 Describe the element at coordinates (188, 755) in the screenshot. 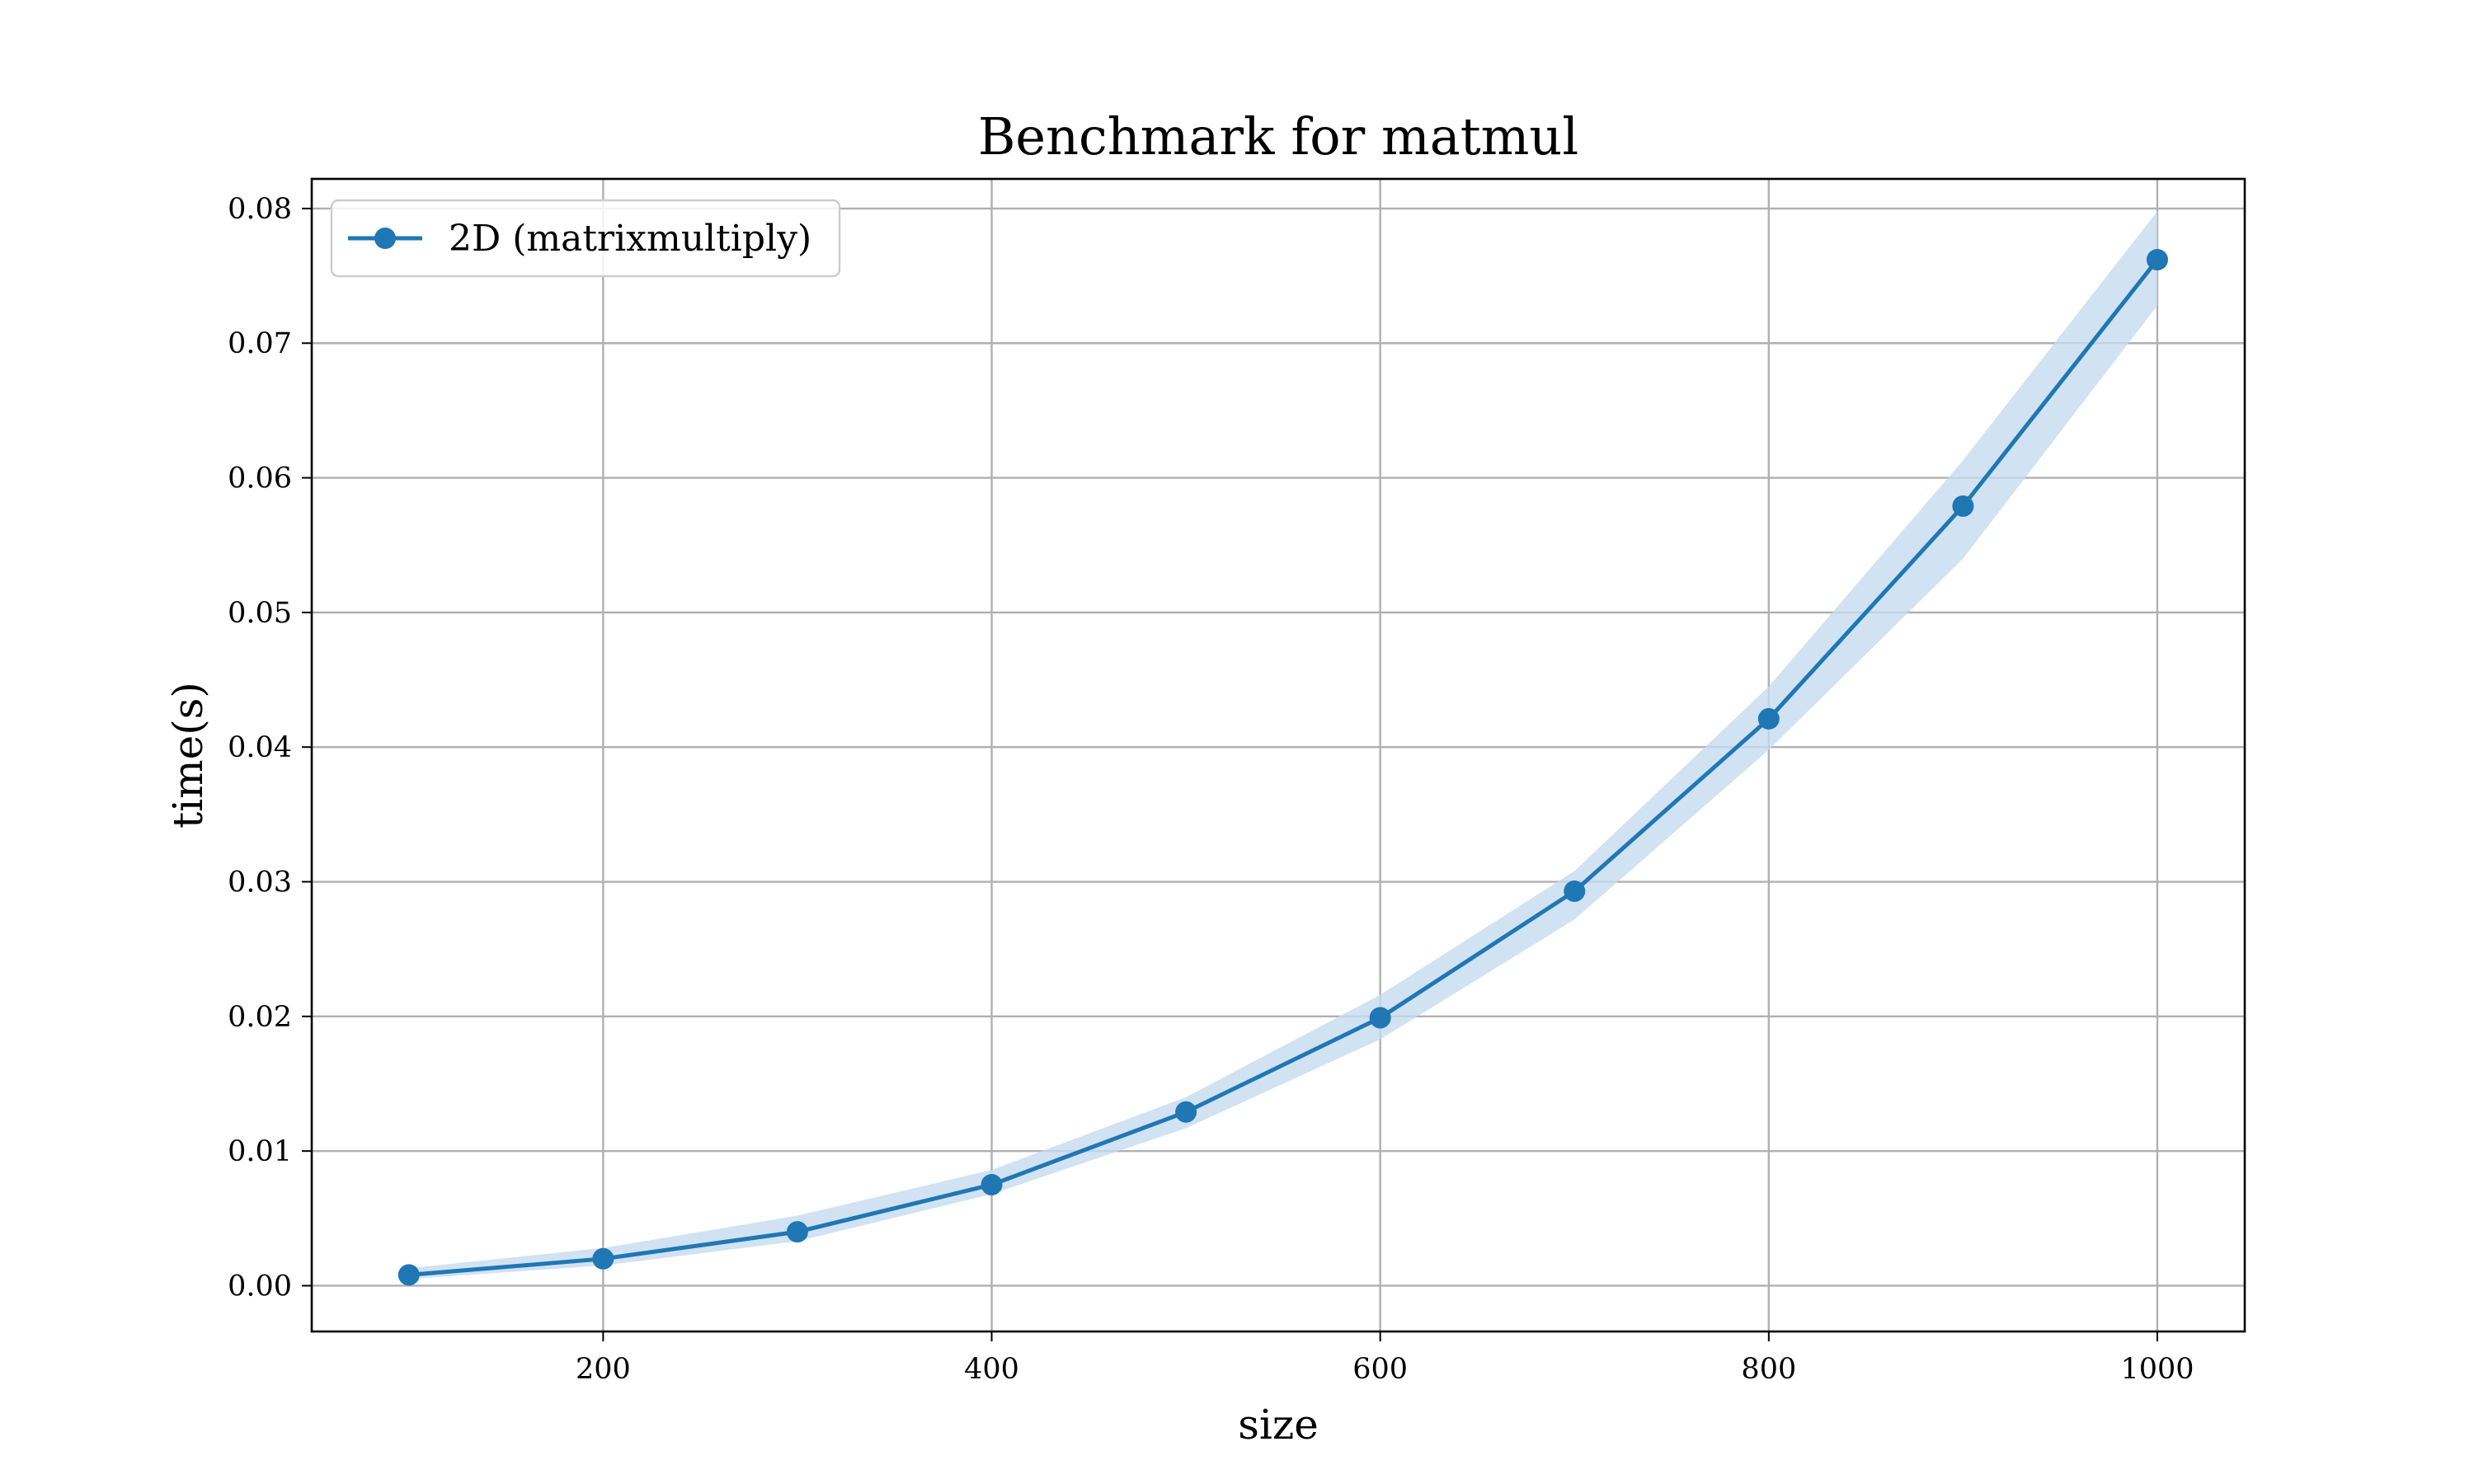

I see `y-axis-label: time(s)` at that location.